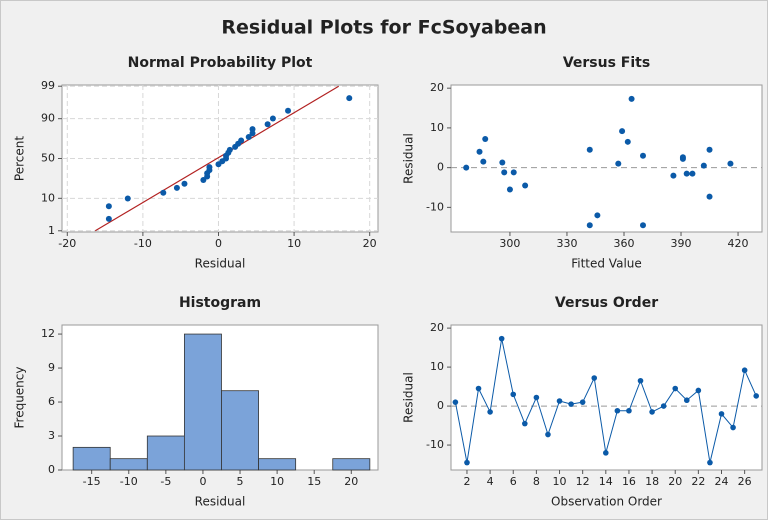 The width and height of the screenshot is (768, 520). I want to click on chart-title: Versus Fits, so click(606, 63).